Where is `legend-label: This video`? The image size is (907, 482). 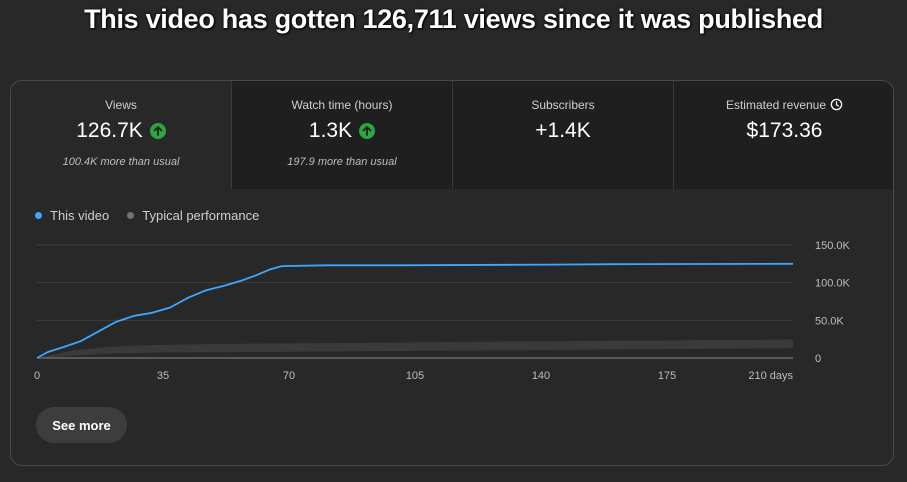 legend-label: This video is located at coordinates (80, 215).